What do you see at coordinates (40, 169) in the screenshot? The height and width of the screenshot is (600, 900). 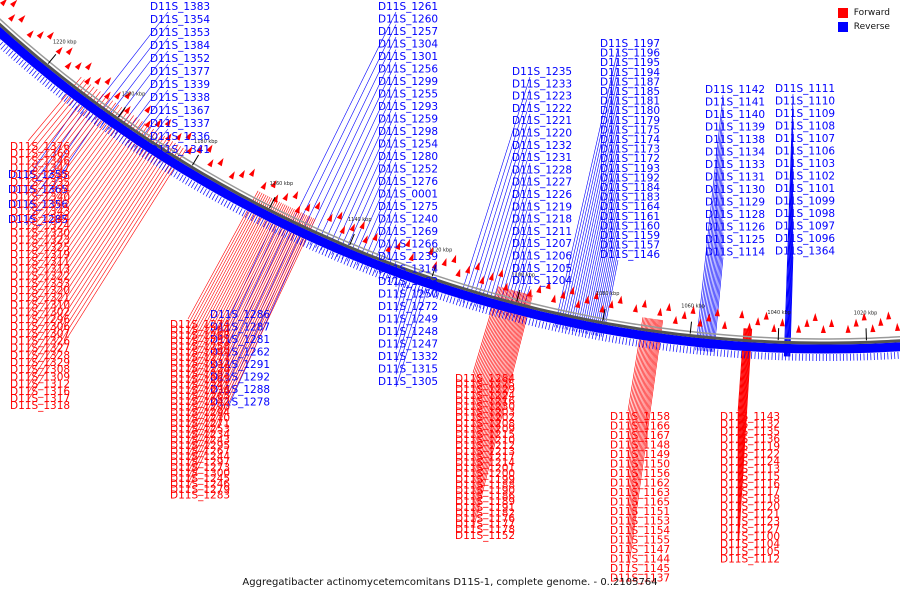 I see `gene-label: D11S_1347` at bounding box center [40, 169].